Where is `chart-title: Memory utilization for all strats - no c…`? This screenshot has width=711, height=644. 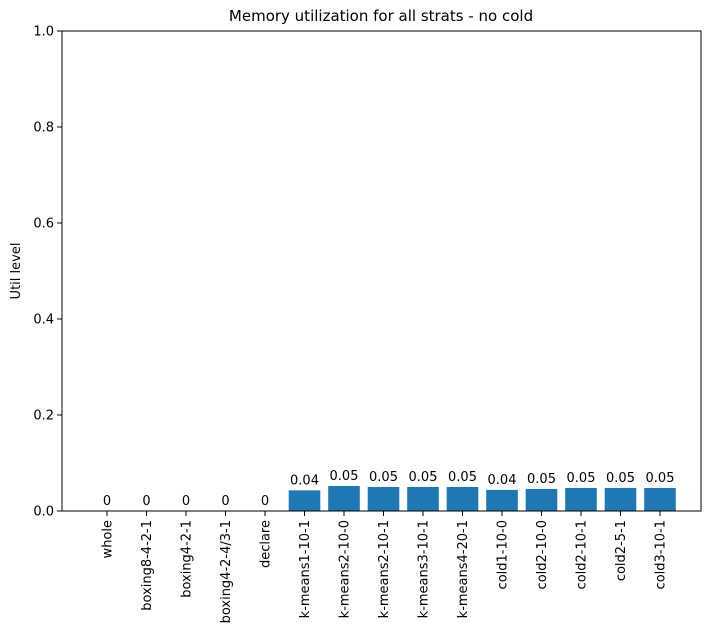
chart-title: Memory utilization for all strats - no c… is located at coordinates (381, 16).